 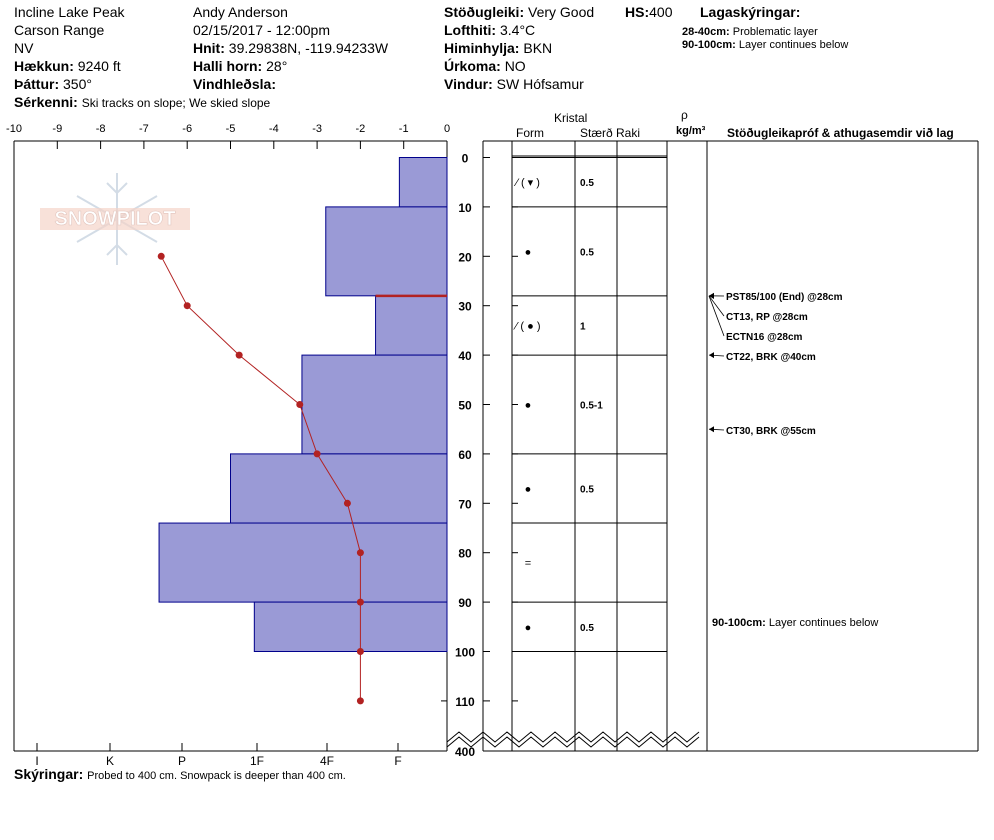 I want to click on hs-label: HS:, so click(x=637, y=12).